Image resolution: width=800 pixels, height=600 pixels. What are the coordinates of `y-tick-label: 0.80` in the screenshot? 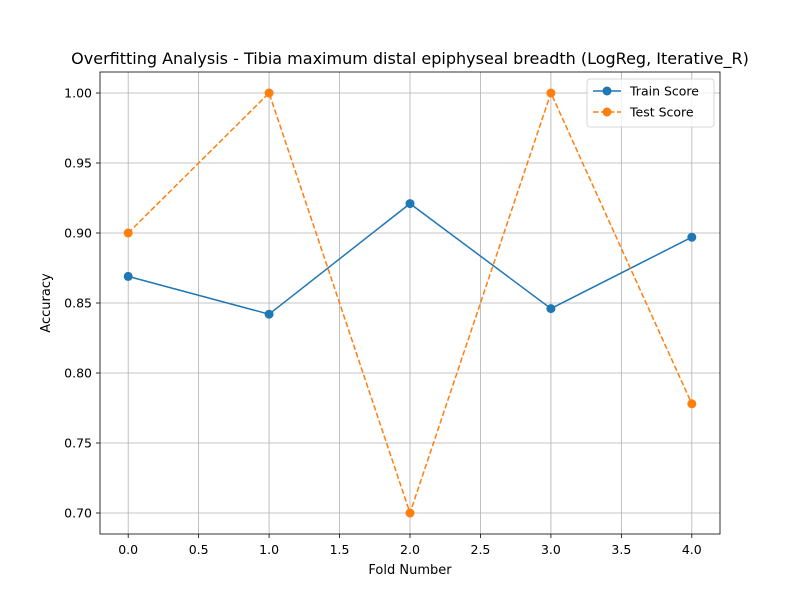 It's located at (78, 373).